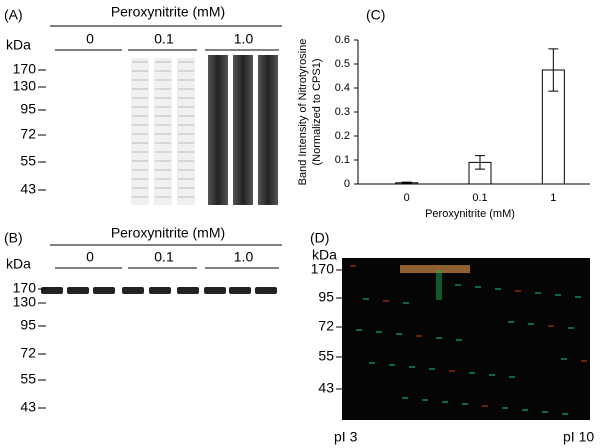 The height and width of the screenshot is (448, 600). I want to click on y-tick-label: 0.2, so click(342, 136).